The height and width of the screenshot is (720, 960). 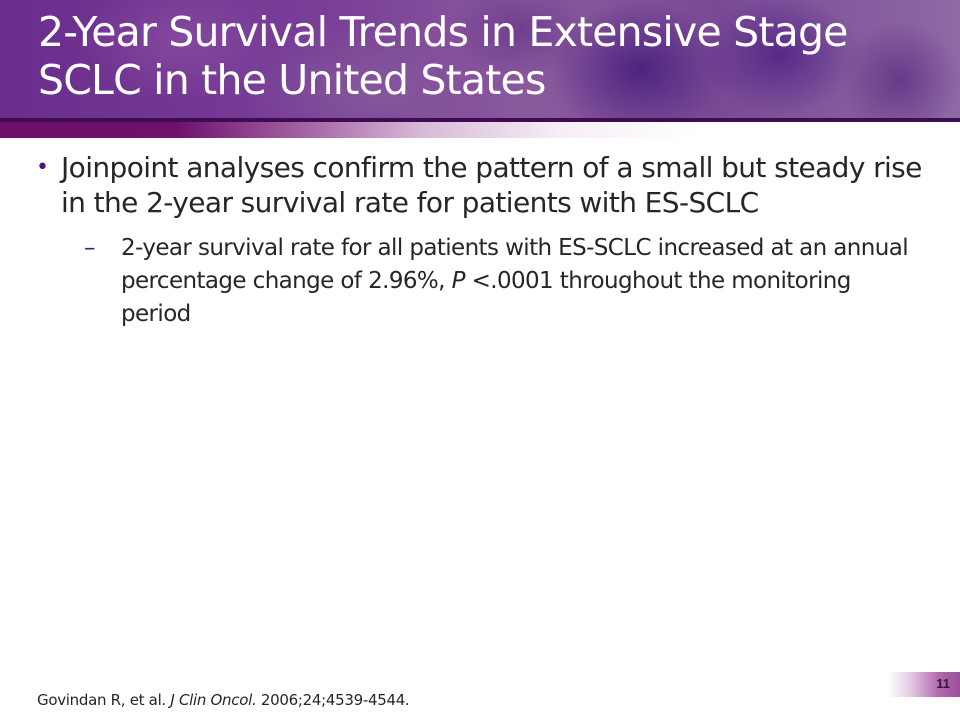 What do you see at coordinates (104, 700) in the screenshot?
I see `citation-authors: Govindan R, et al.` at bounding box center [104, 700].